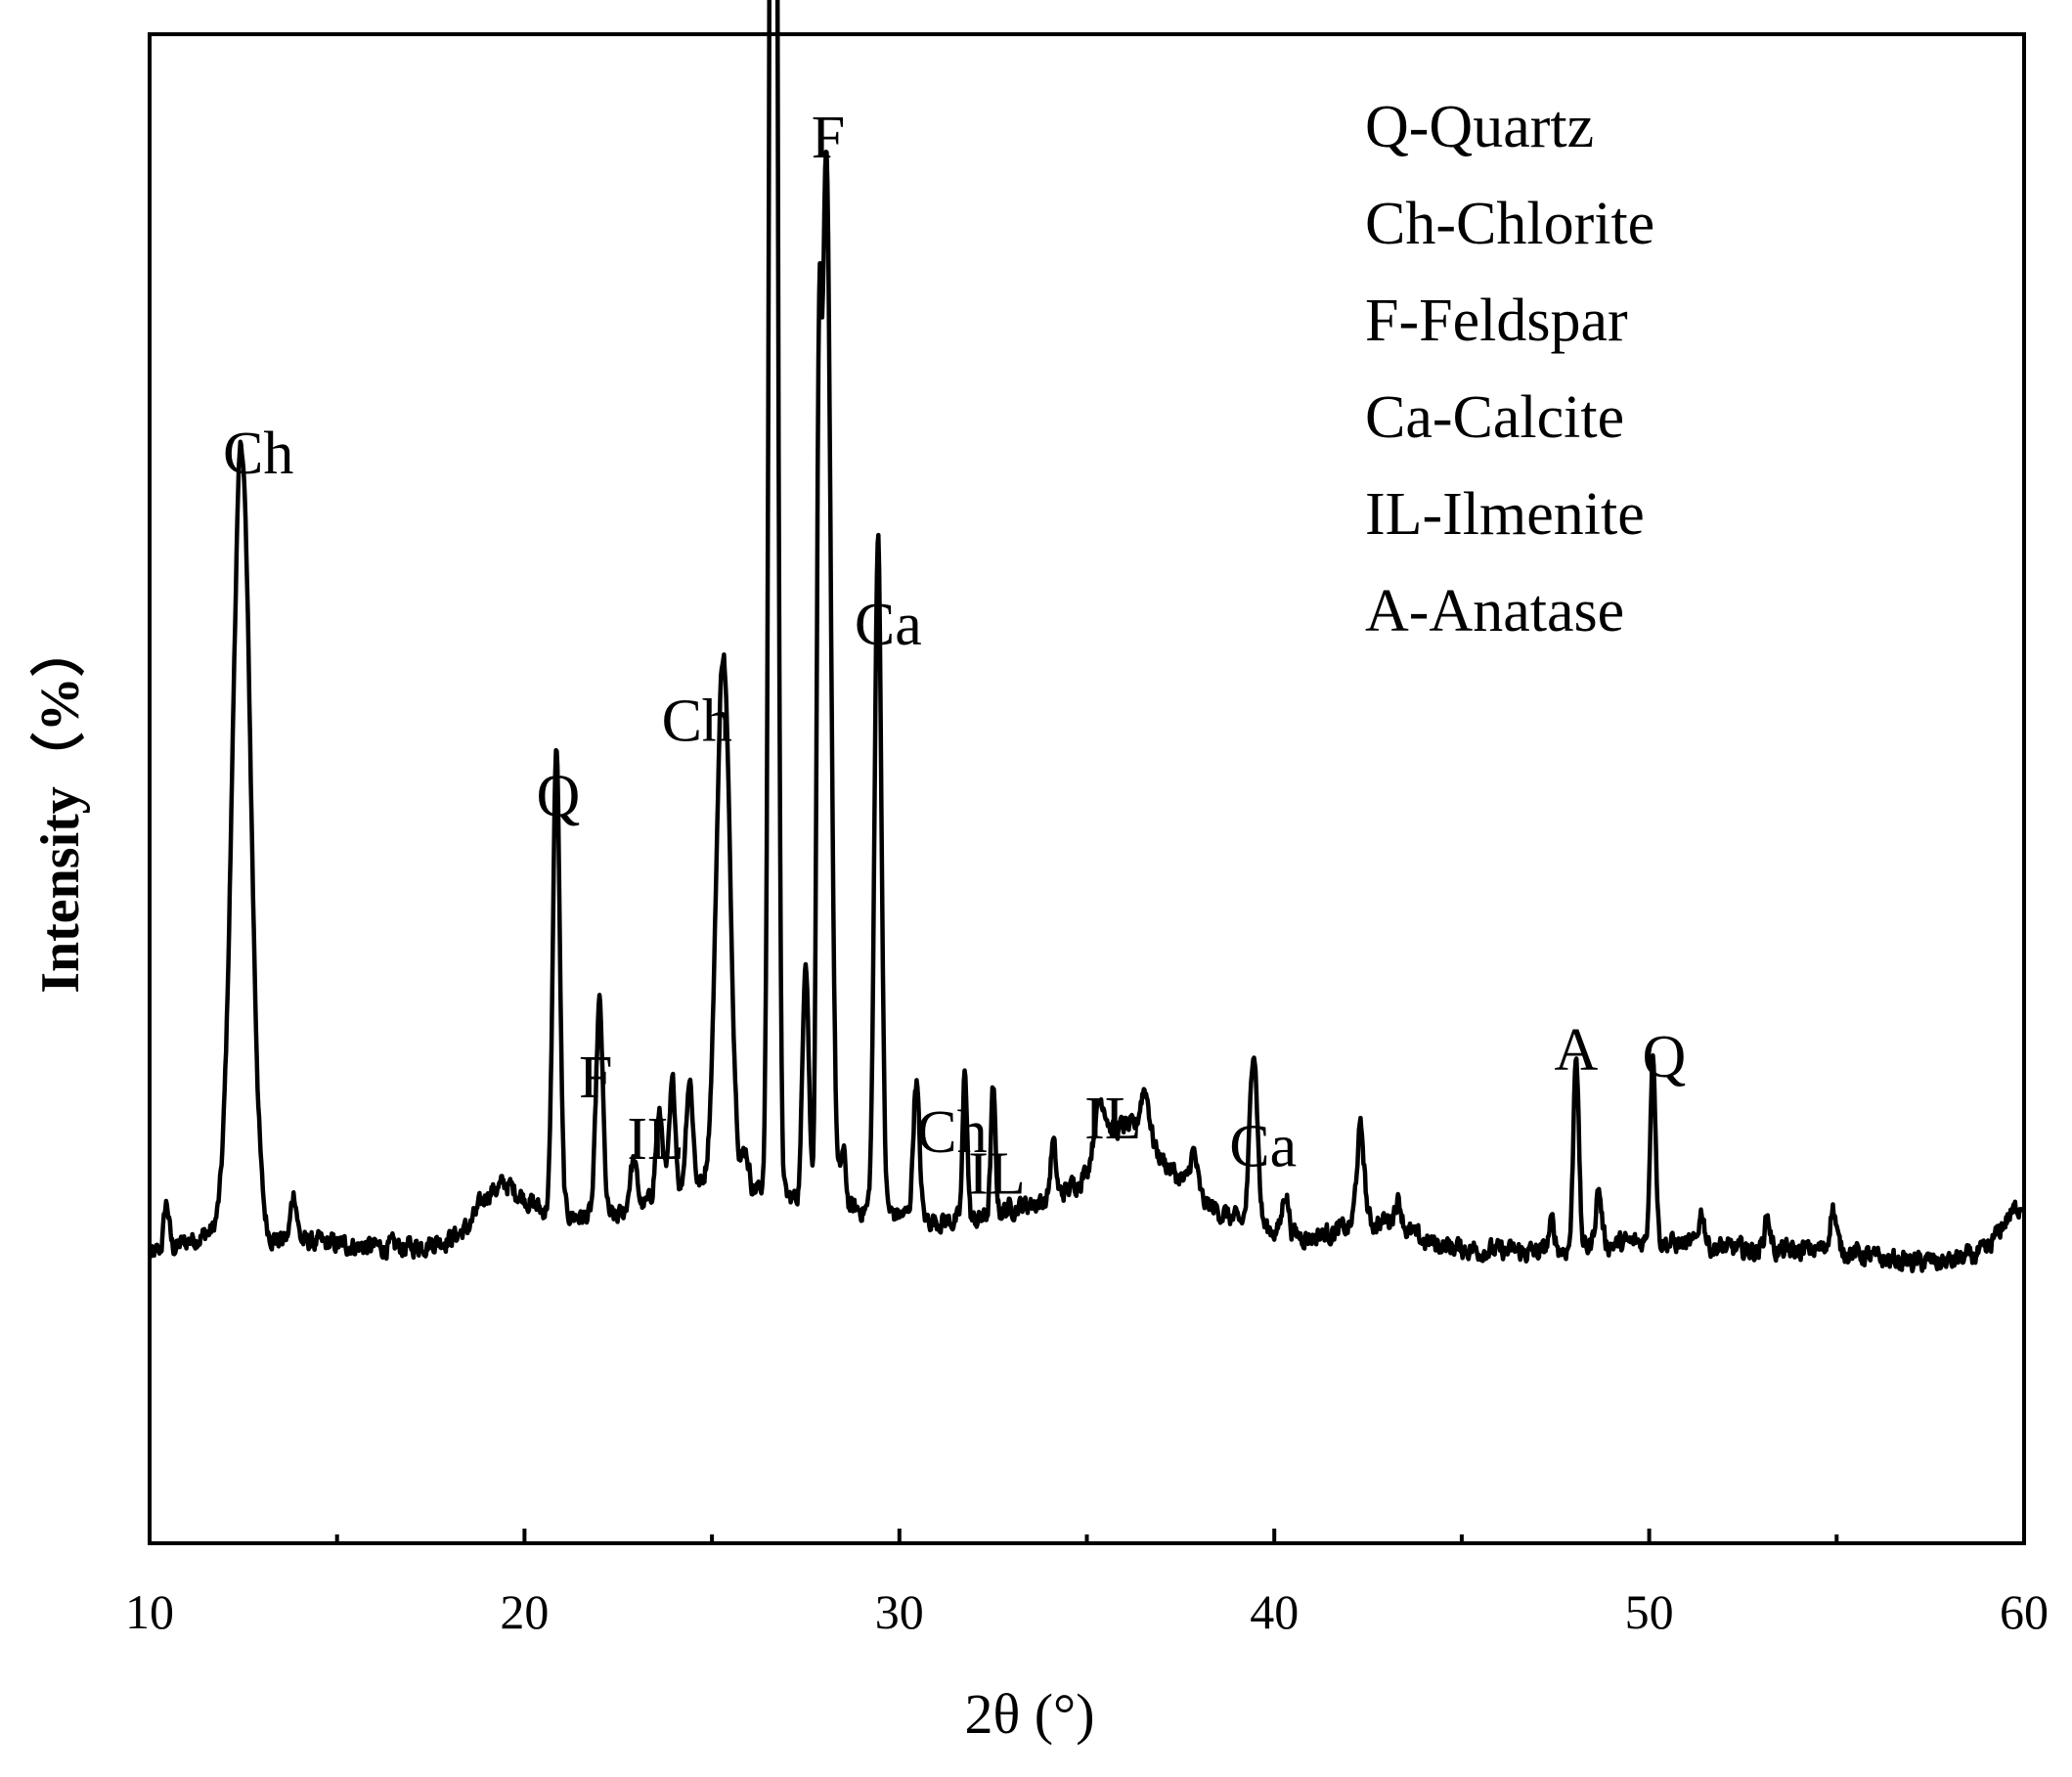  What do you see at coordinates (2024, 1611) in the screenshot?
I see `x-tick-label: 60` at bounding box center [2024, 1611].